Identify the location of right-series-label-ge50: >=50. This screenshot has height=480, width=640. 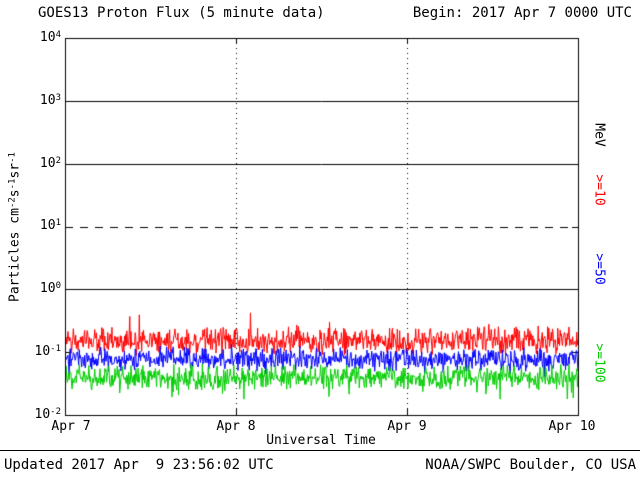
(599, 269).